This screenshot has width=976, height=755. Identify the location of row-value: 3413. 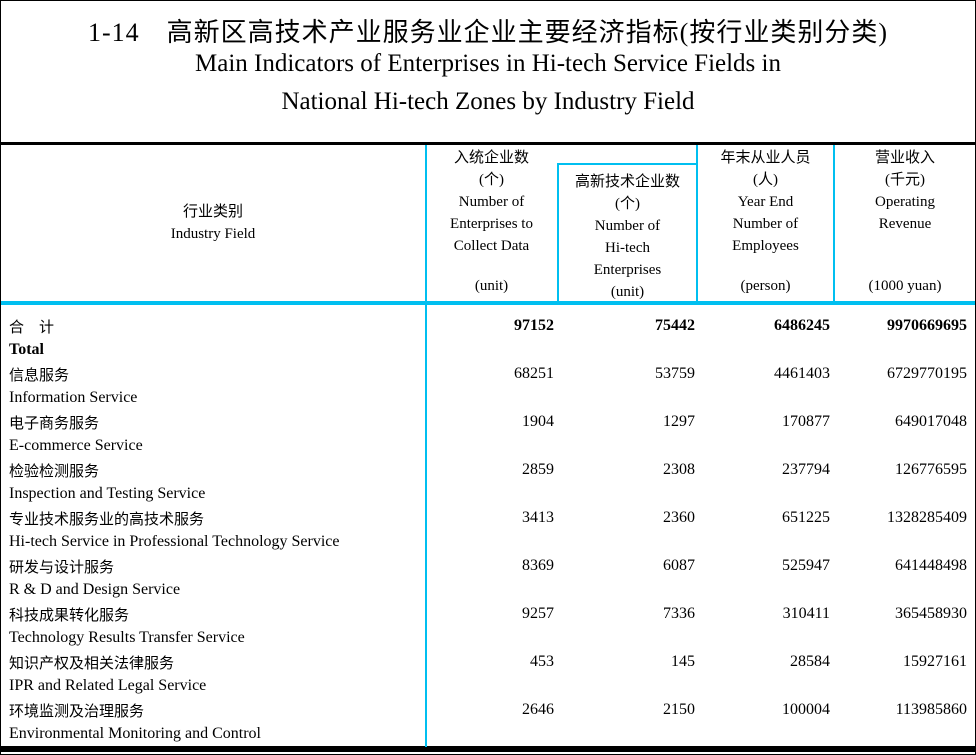
(538, 517).